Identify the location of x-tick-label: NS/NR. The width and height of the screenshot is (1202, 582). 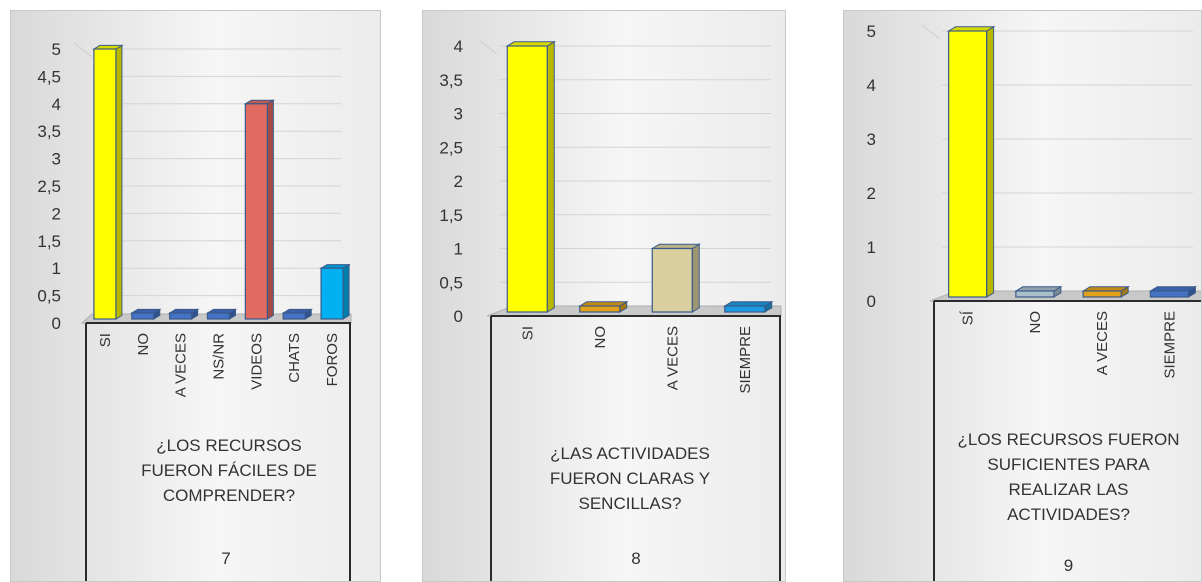
(219, 356).